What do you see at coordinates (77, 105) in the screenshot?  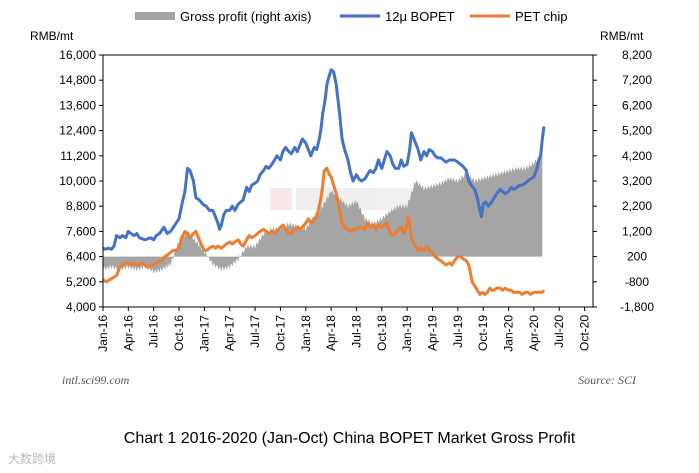 I see `left-tick-label: 13,600` at bounding box center [77, 105].